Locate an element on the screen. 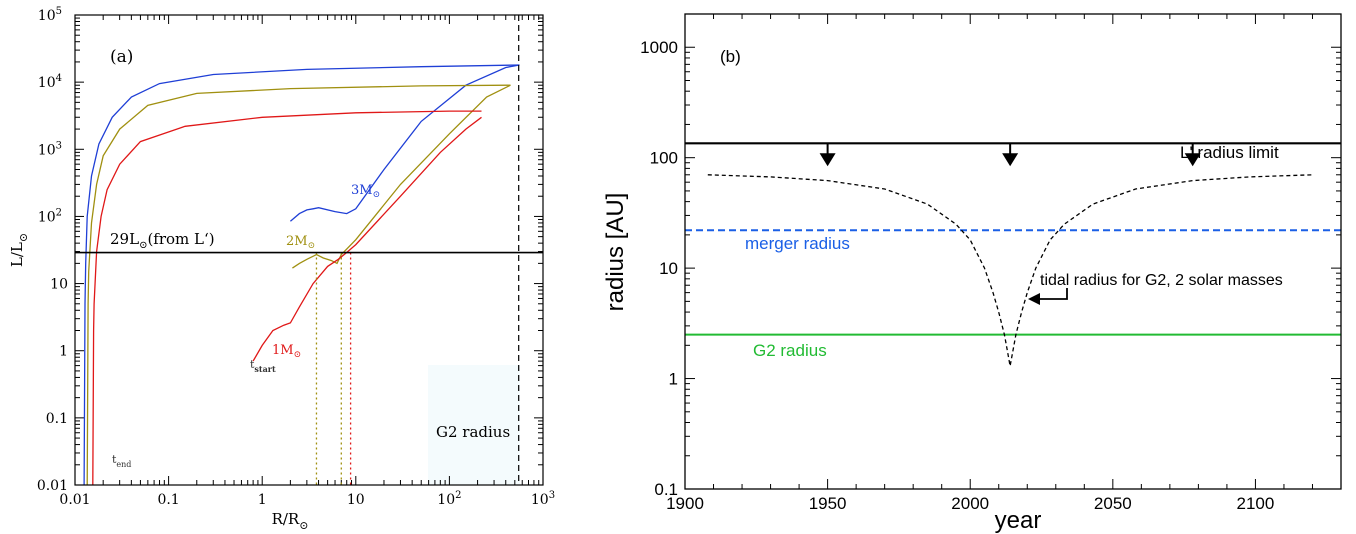  panel-a-ylabel: L/L⊙ is located at coordinates (19, 250).